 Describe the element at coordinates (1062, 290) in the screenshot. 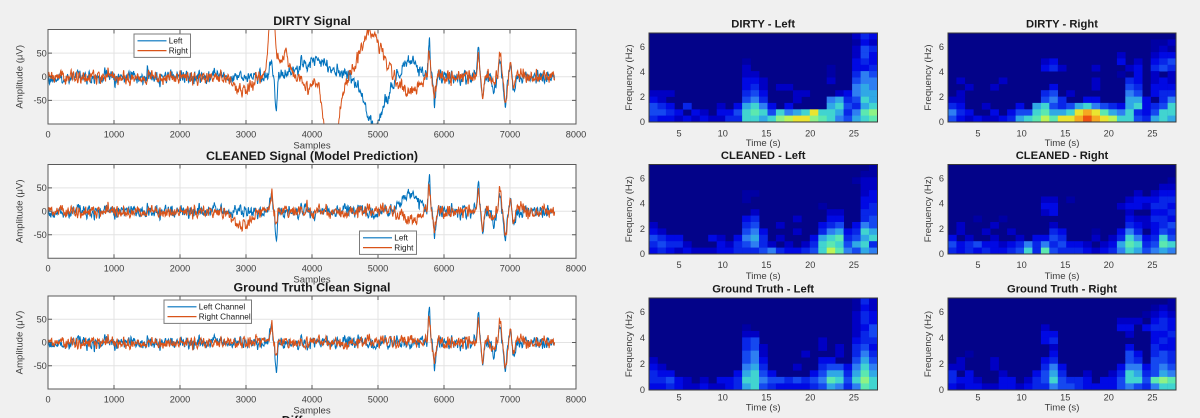

I see `svg-text: Ground Truth - Right` at that location.